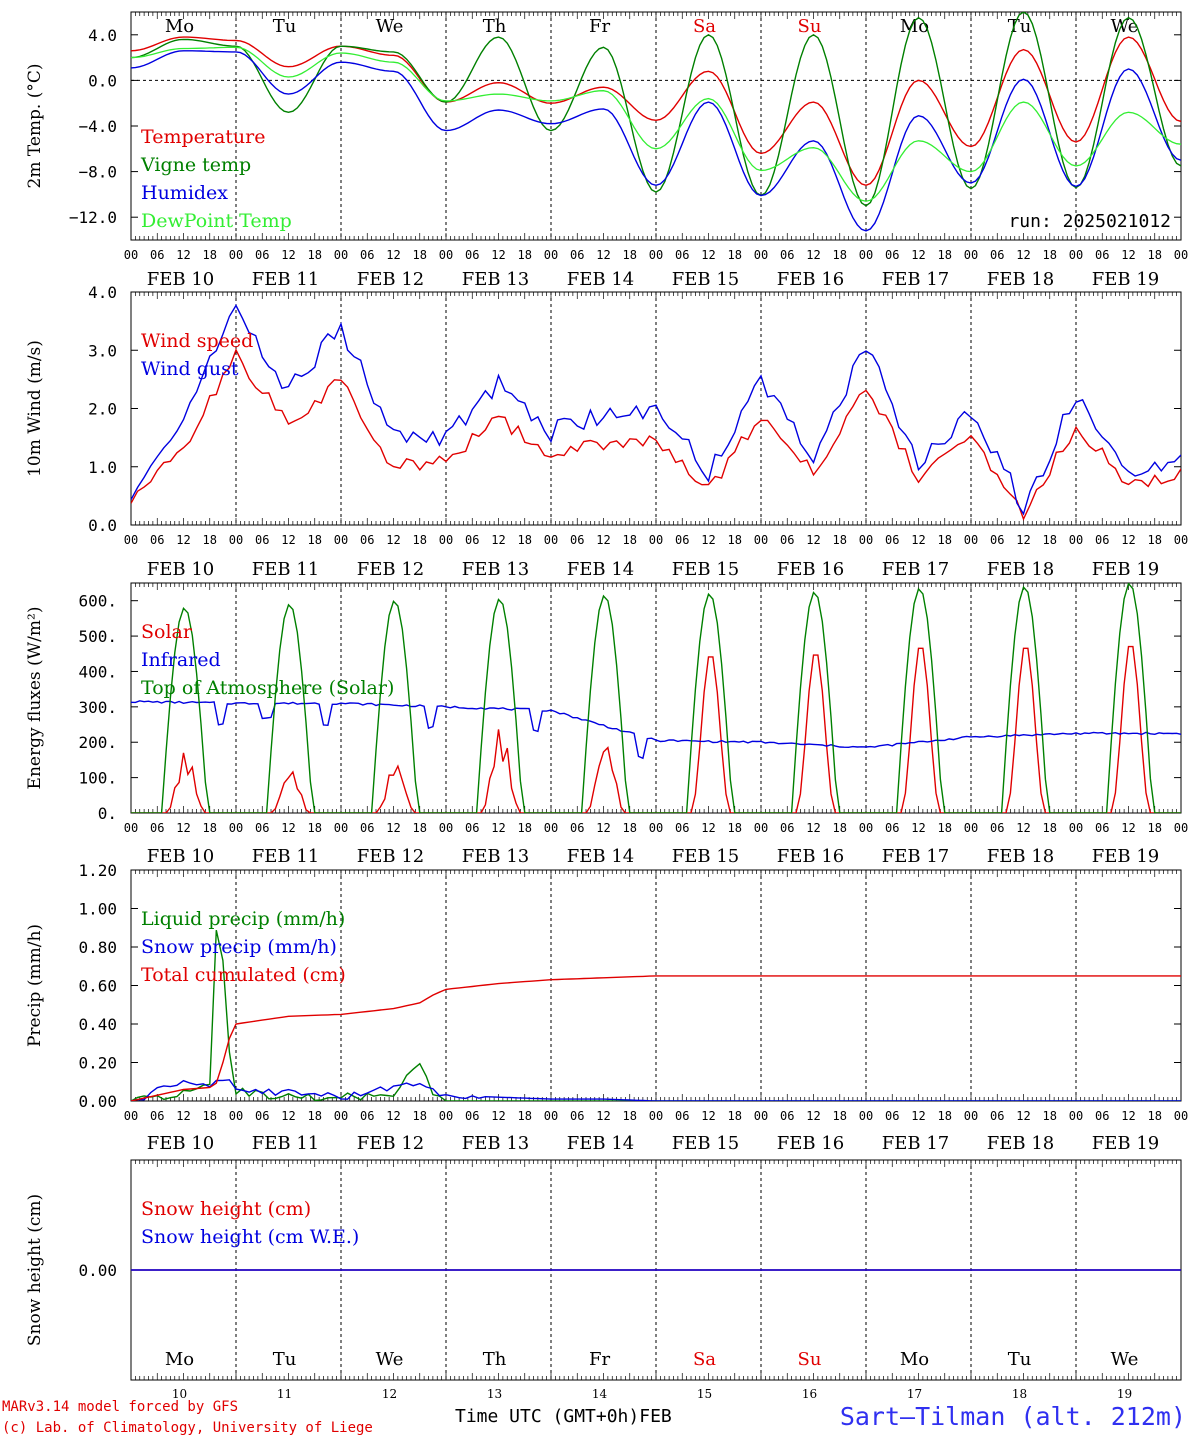 Image resolution: width=1194 pixels, height=1440 pixels. Describe the element at coordinates (547, 1416) in the screenshot. I see `time-axis-title-text: Time UTC (GMT+0h)` at that location.